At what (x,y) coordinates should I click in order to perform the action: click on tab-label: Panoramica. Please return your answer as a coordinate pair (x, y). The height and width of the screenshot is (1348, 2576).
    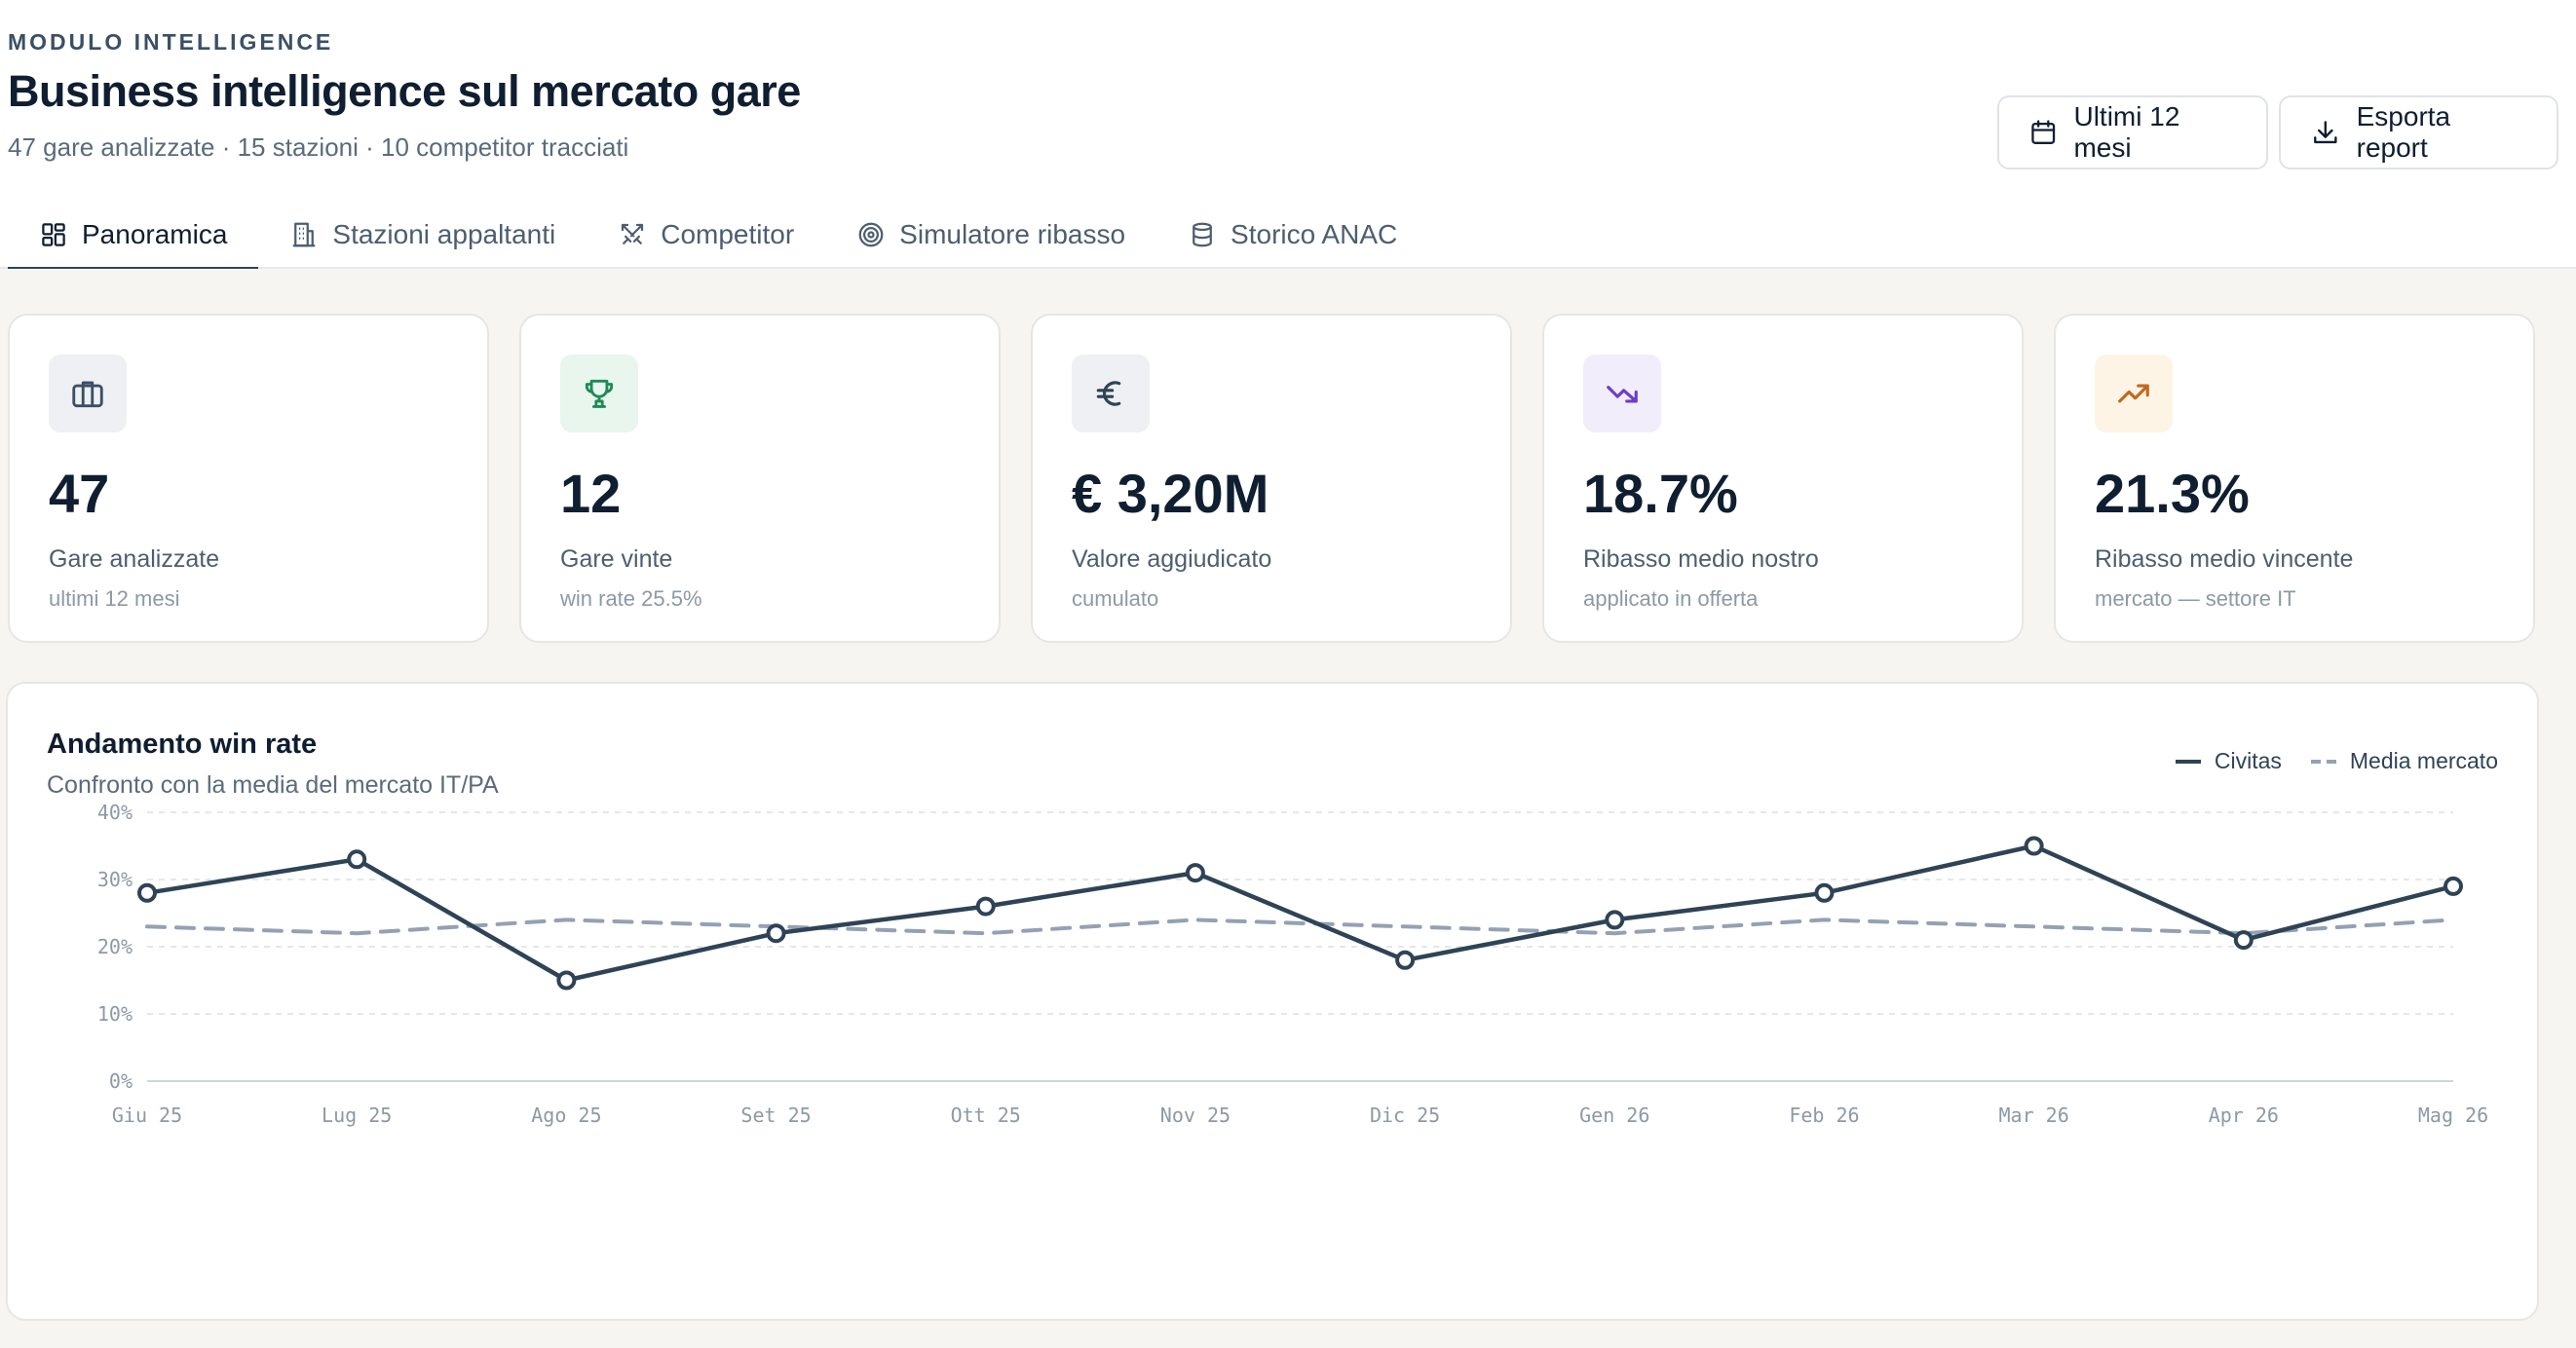
    Looking at the image, I should click on (155, 234).